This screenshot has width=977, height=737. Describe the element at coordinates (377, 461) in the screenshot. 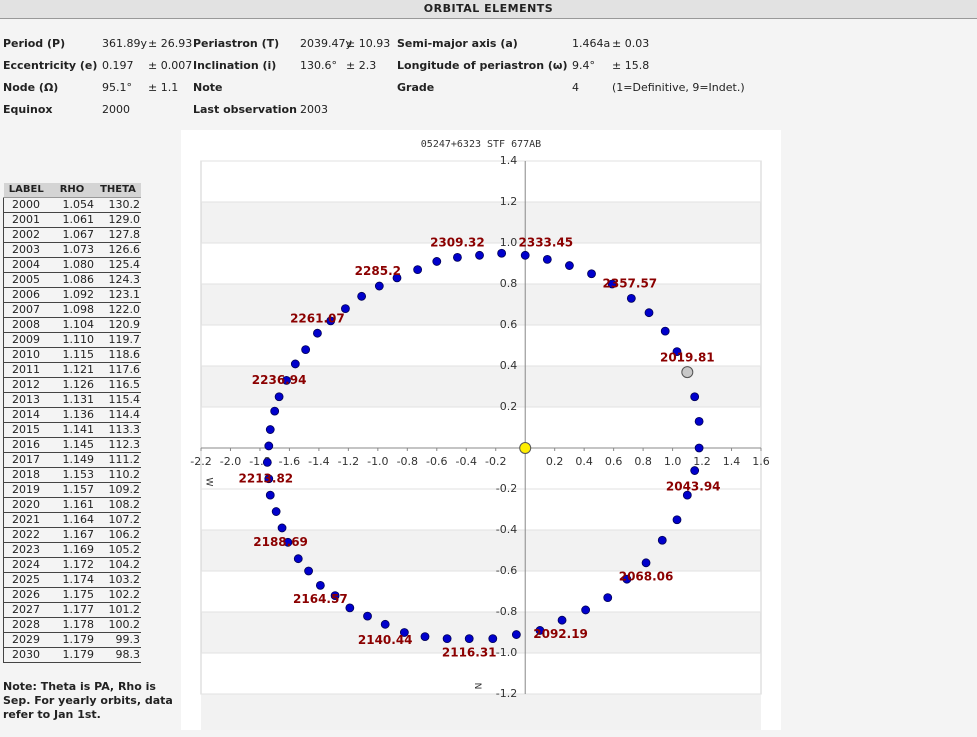

I see `x-tick-label: -1.0` at that location.